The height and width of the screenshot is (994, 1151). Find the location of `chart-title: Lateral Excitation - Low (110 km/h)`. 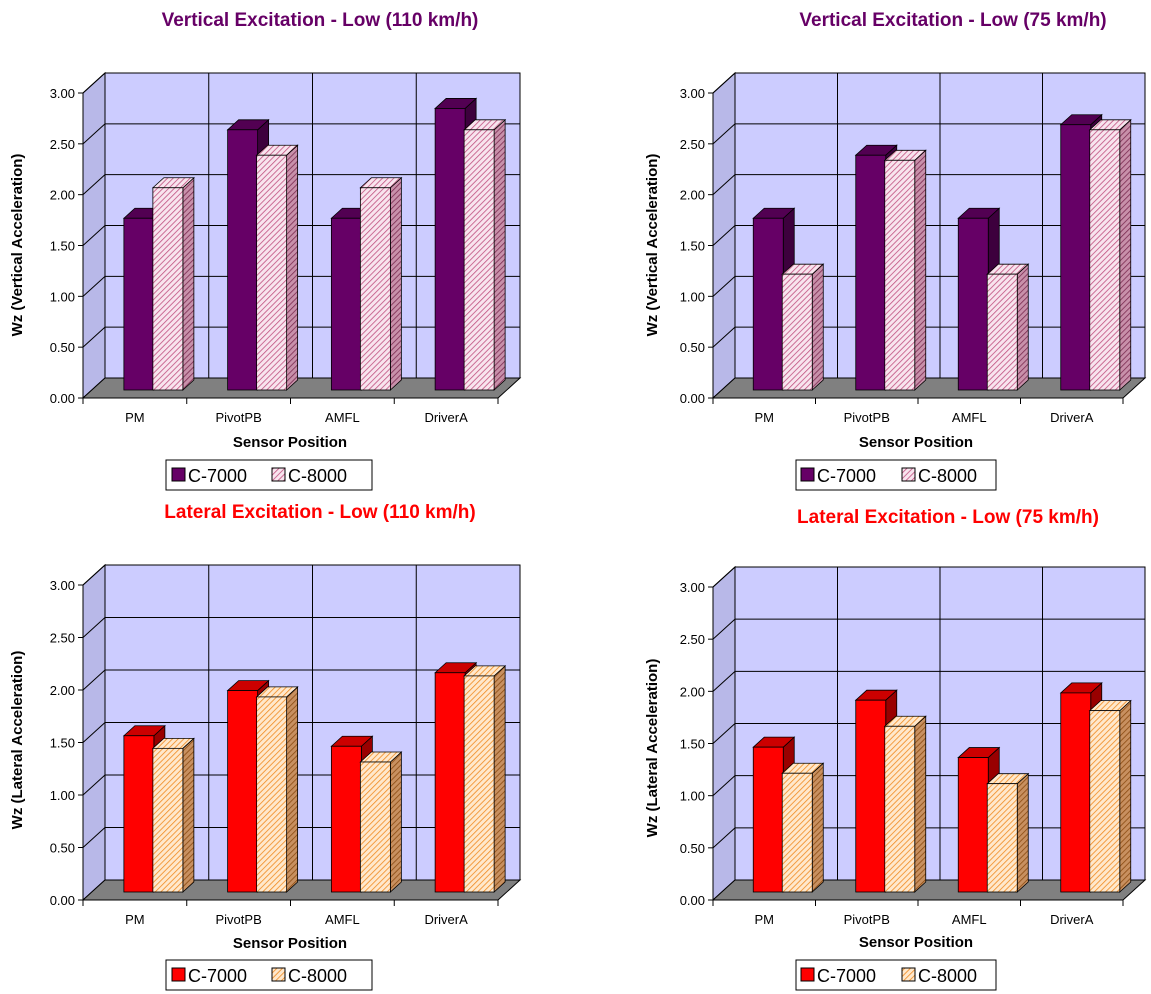

chart-title: Lateral Excitation - Low (110 km/h) is located at coordinates (319, 512).